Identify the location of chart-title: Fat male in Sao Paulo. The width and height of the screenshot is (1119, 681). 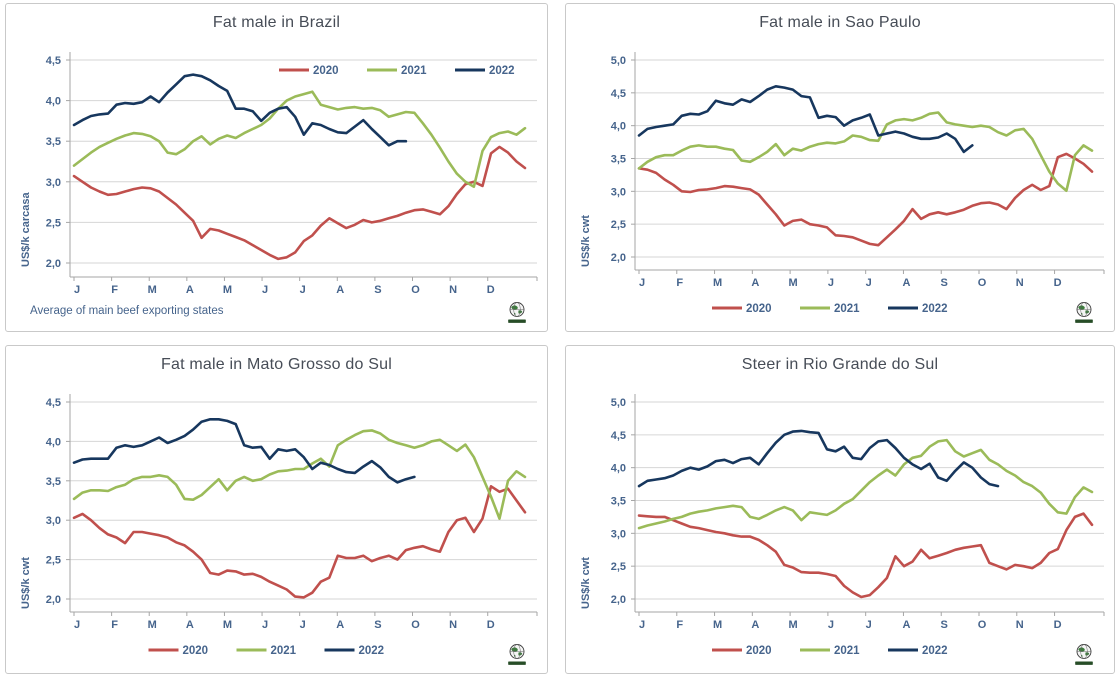
(840, 22).